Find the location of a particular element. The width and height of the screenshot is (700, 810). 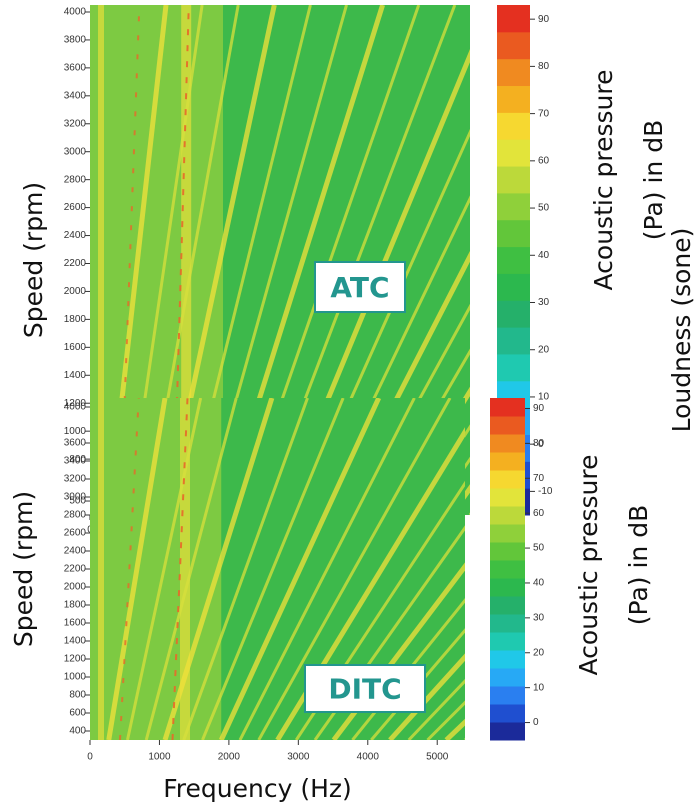

colorbar-tick-label: 90 is located at coordinates (539, 408).